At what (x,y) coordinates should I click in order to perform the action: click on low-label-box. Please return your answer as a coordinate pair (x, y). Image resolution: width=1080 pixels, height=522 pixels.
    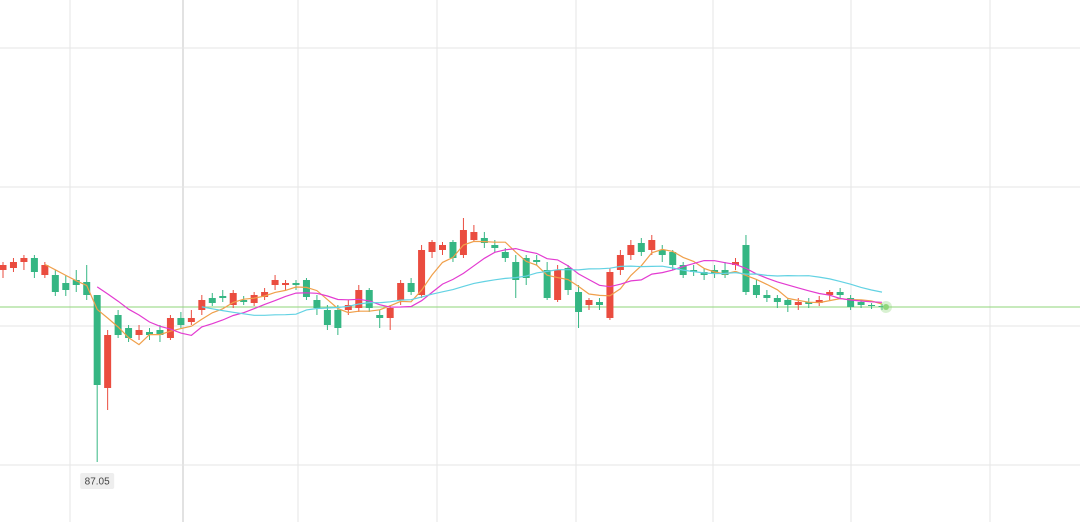
    Looking at the image, I should click on (97, 481).